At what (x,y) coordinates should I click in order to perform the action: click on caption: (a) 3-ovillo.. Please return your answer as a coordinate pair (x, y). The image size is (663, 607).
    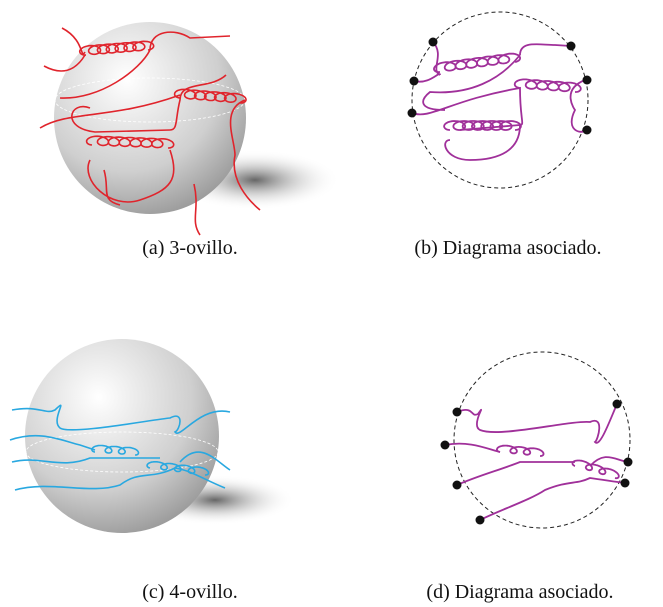
    Looking at the image, I should click on (190, 248).